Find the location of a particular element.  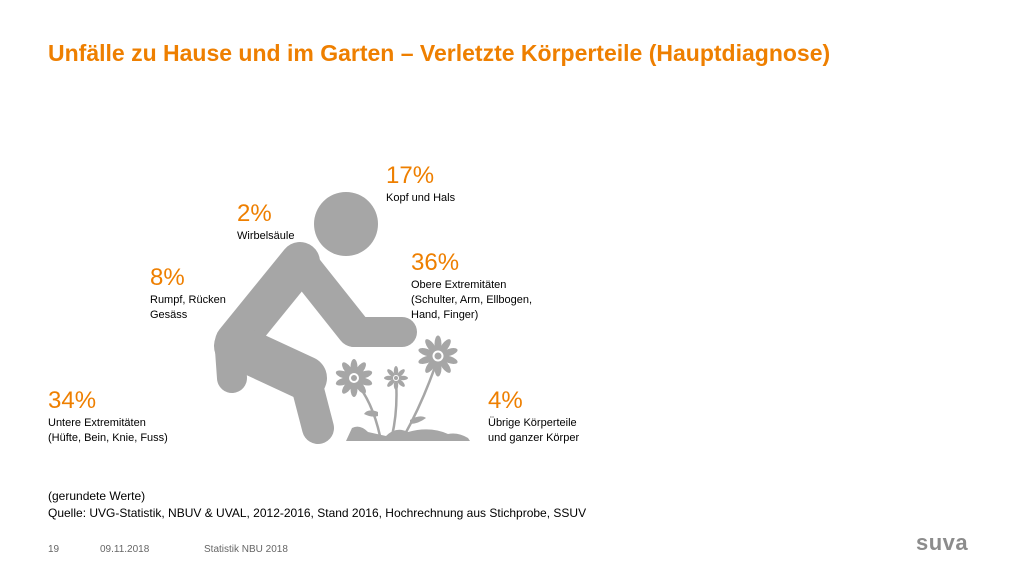

footer-date: 09.11.2018 is located at coordinates (125, 549).